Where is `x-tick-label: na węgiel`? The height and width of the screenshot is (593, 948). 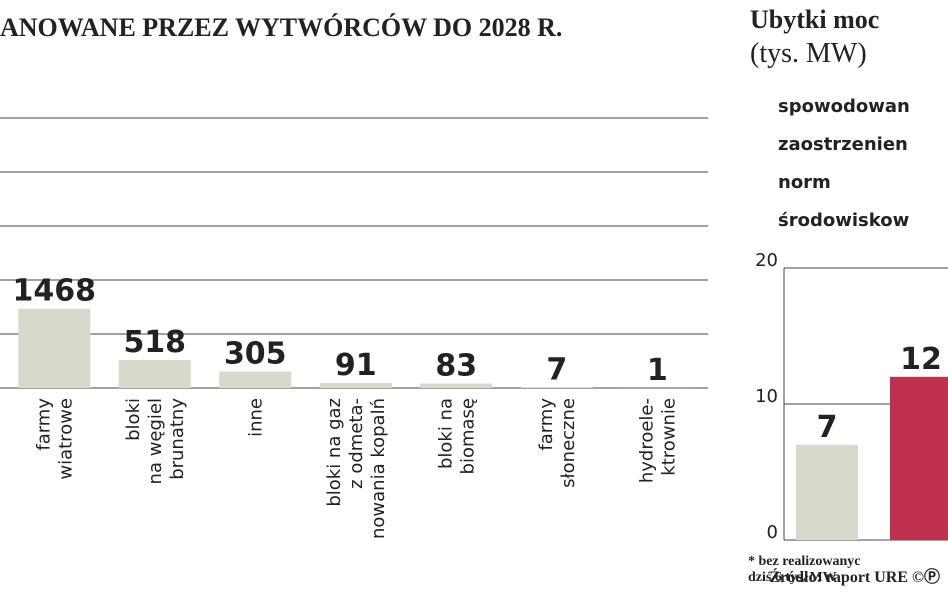 x-tick-label: na węgiel is located at coordinates (155, 441).